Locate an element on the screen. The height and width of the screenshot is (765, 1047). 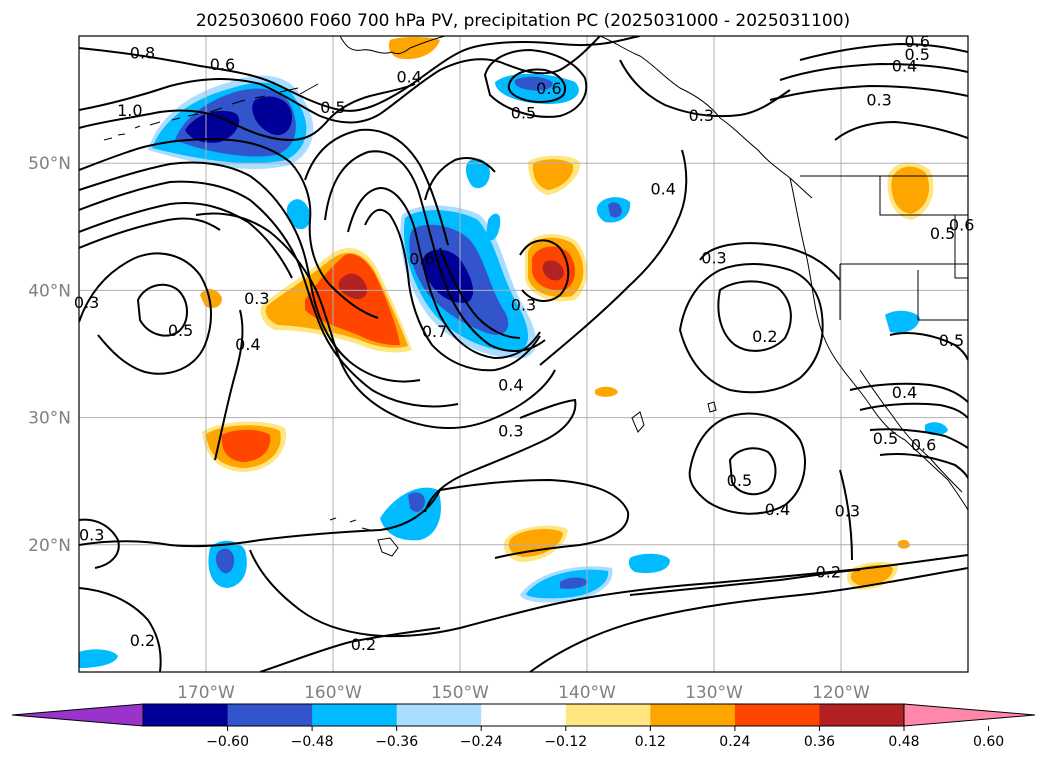
precip-blob-neg-s4-in is located at coordinates (574, 583).